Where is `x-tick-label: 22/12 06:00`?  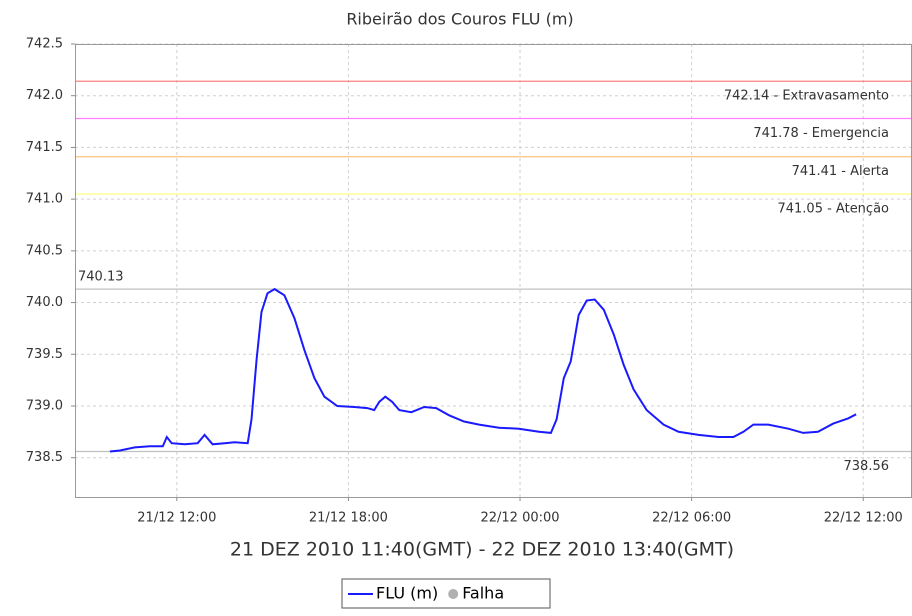 x-tick-label: 22/12 06:00 is located at coordinates (691, 518).